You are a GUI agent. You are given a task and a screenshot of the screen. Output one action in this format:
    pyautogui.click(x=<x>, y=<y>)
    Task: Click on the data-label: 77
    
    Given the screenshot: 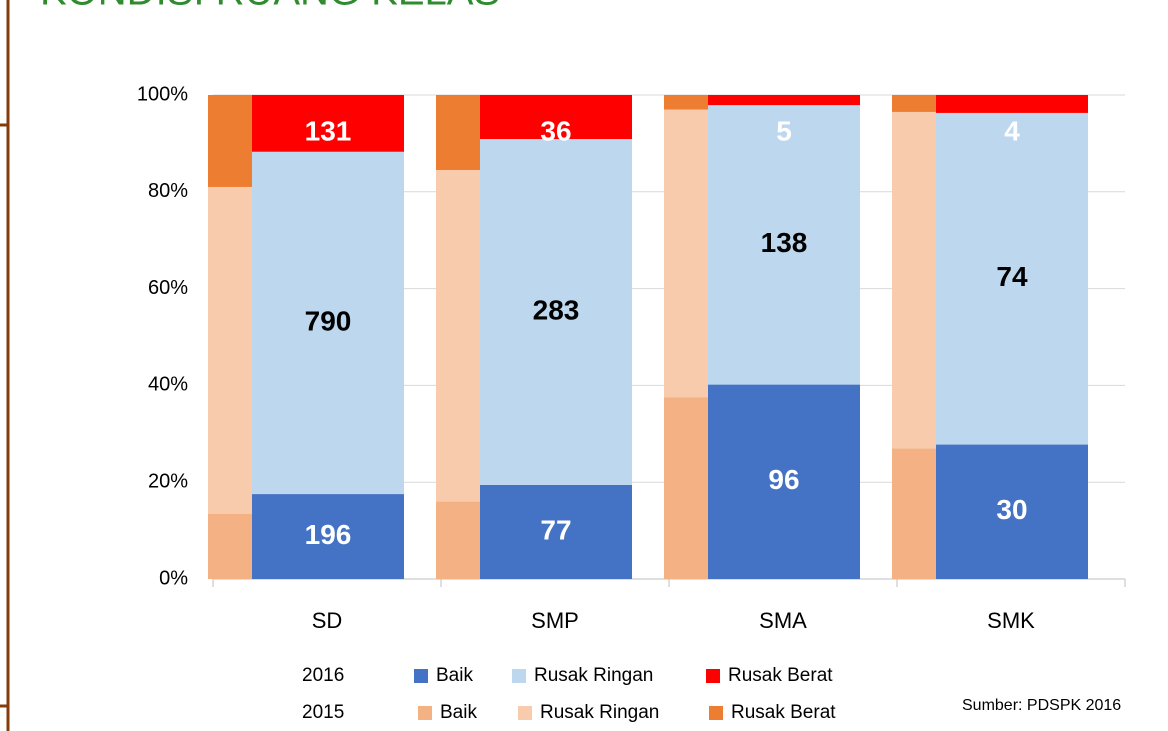 What is the action you would take?
    pyautogui.click(x=555, y=529)
    